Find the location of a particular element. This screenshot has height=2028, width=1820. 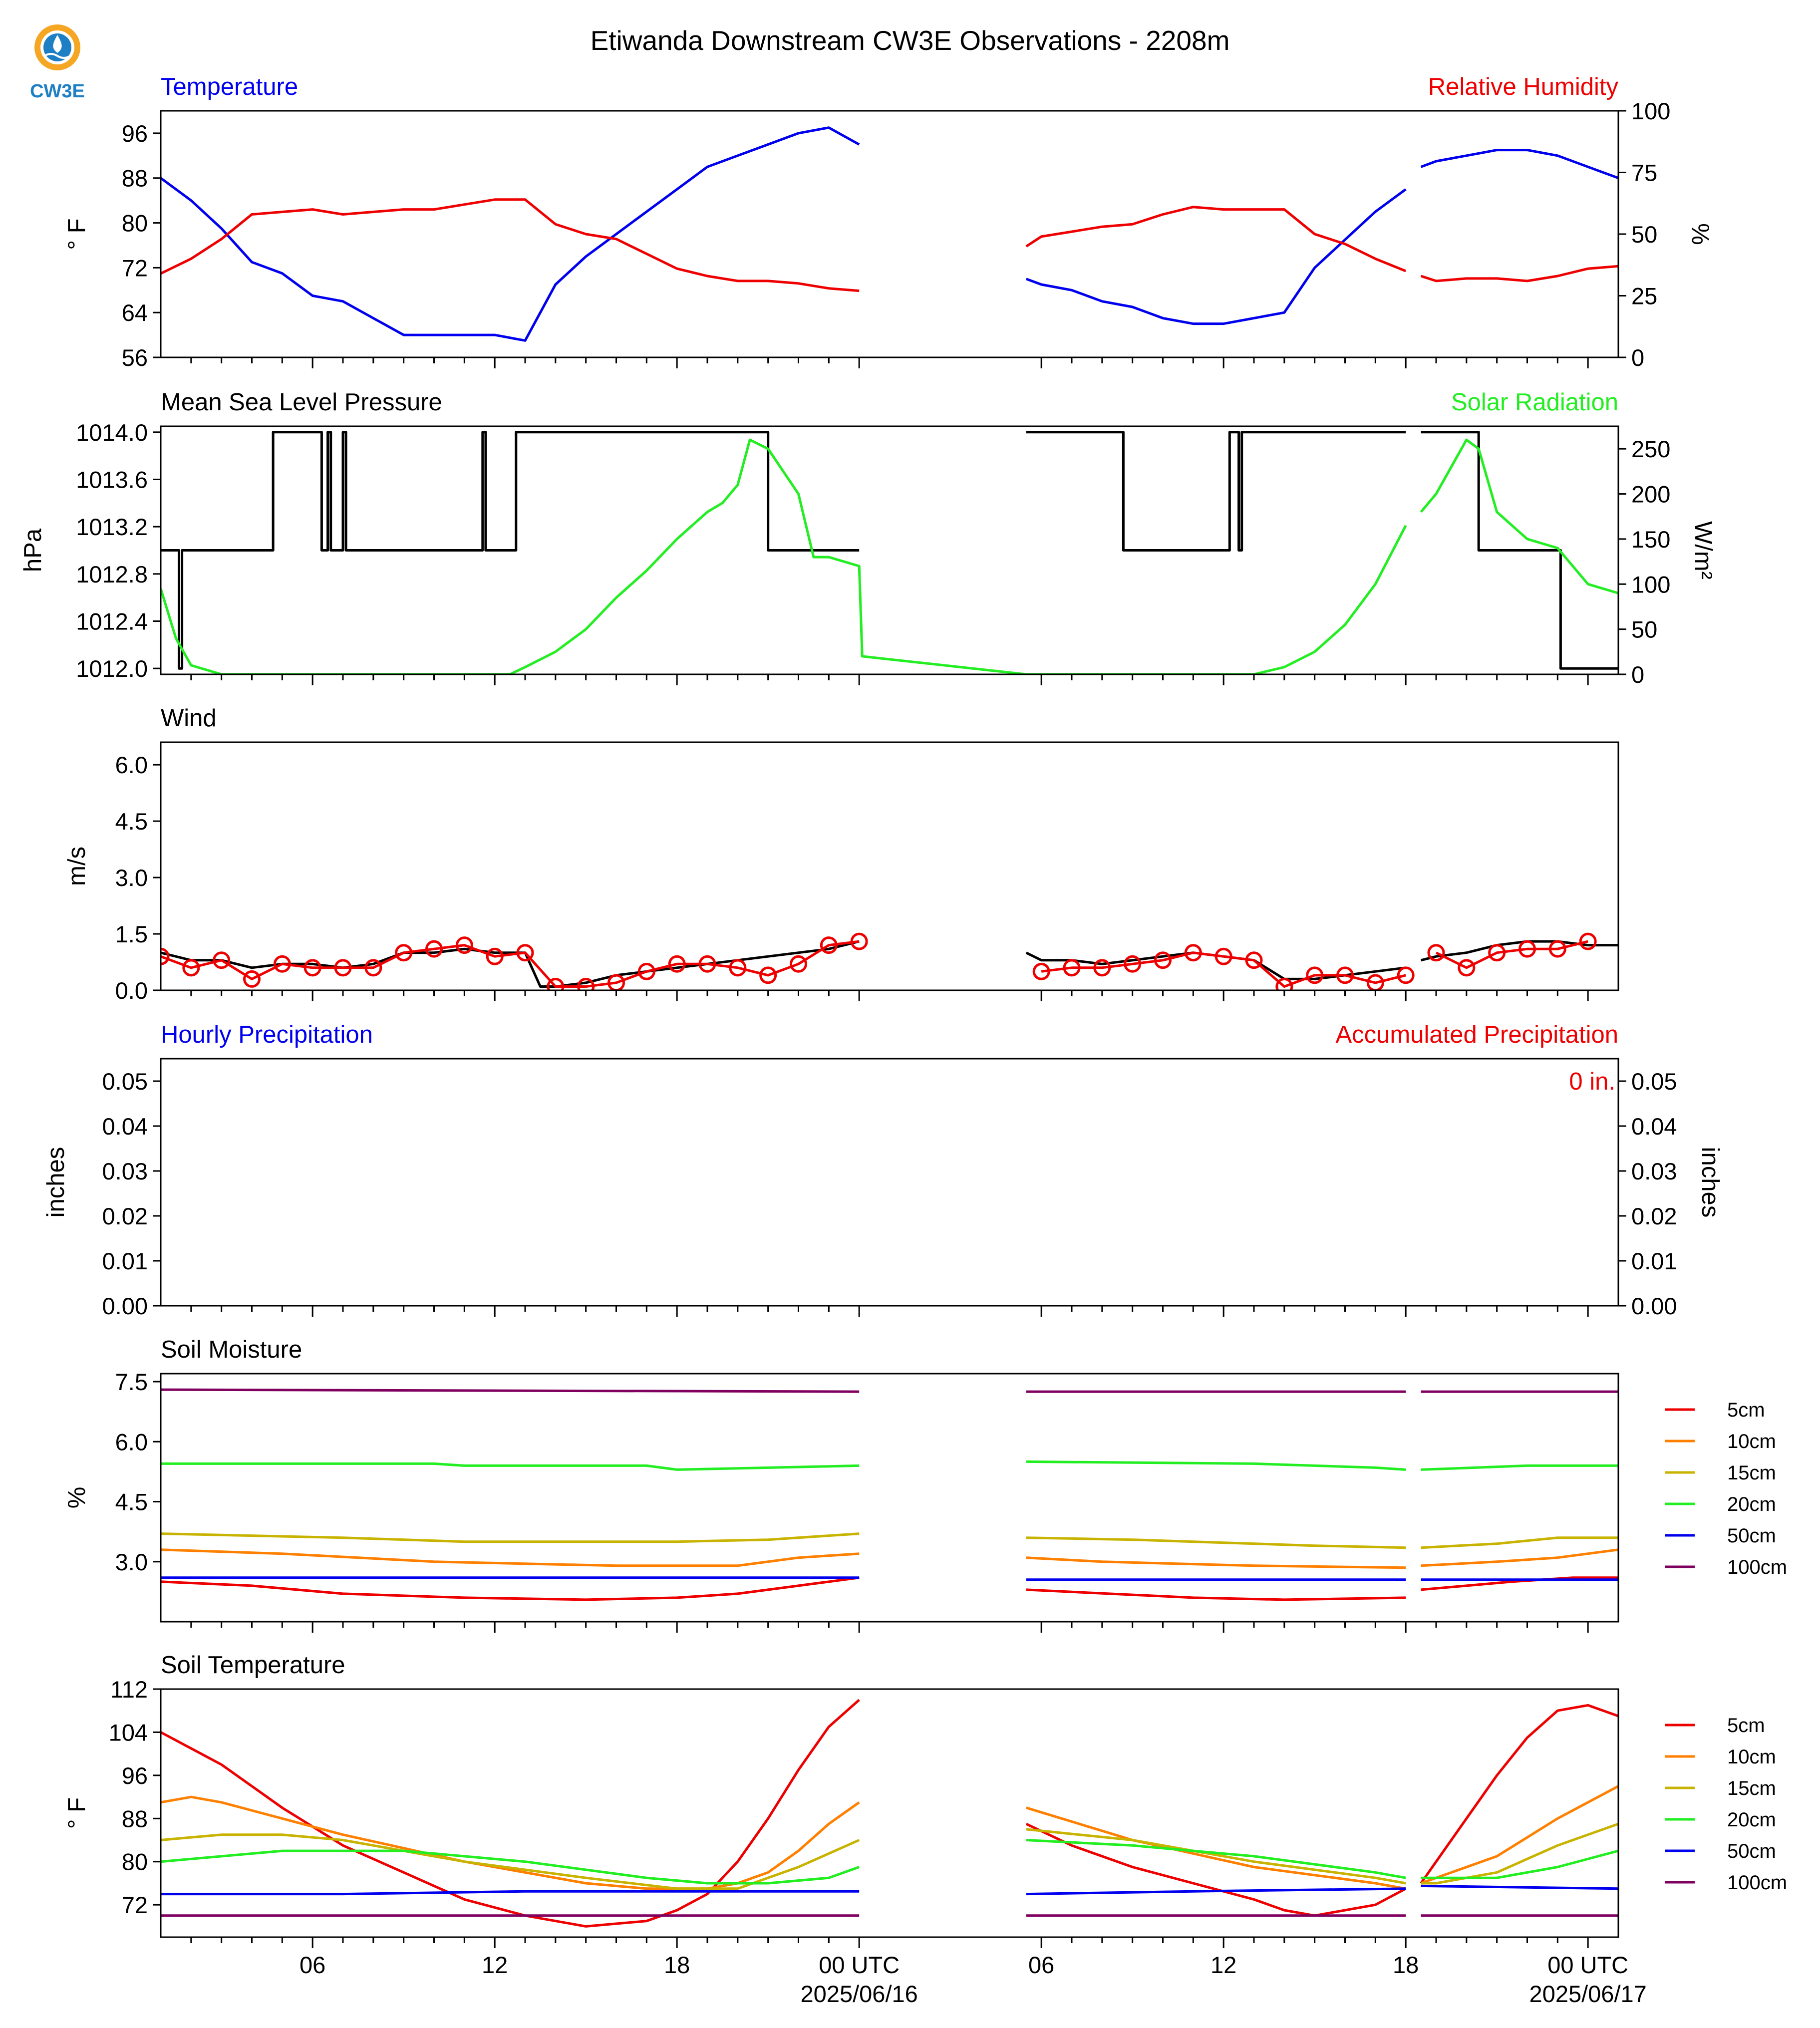

legend-label: 20cm is located at coordinates (1751, 1820).